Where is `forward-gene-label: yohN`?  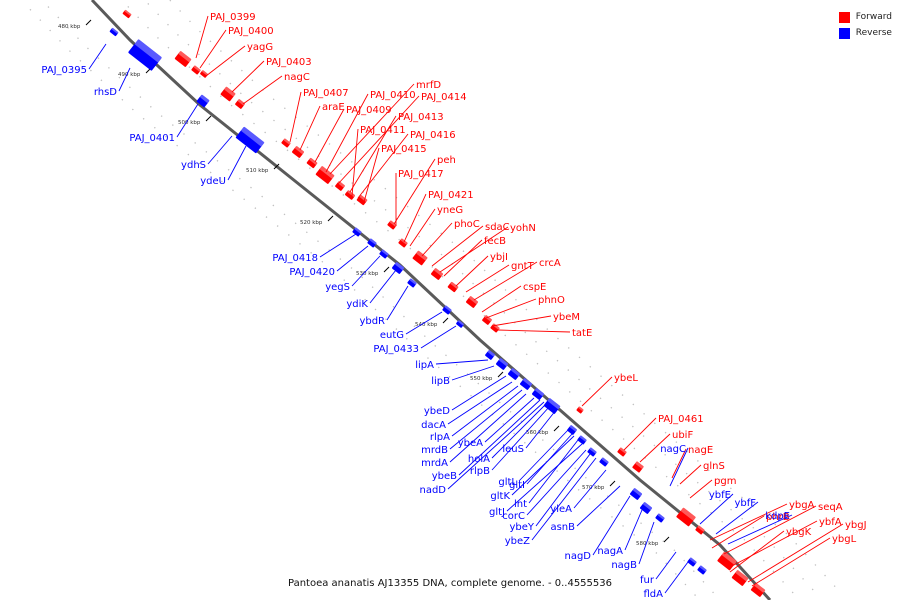
forward-gene-label: yohN is located at coordinates (523, 228).